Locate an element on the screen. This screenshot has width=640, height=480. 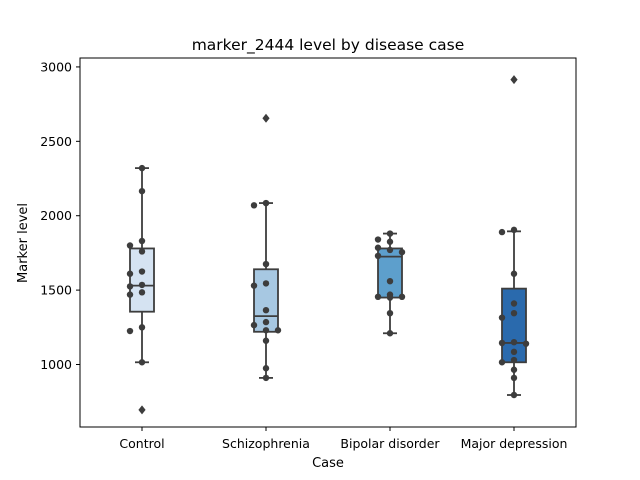
x-tick-label: Bipolar disorder is located at coordinates (390, 443).